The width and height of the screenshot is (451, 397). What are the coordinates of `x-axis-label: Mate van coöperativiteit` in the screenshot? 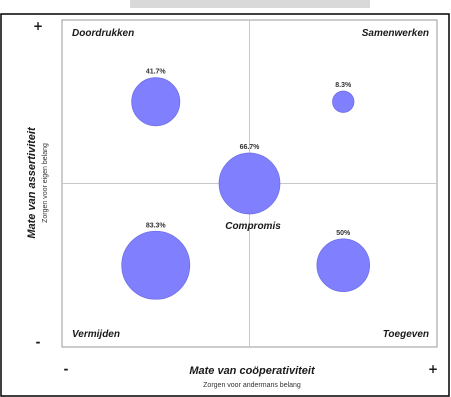 It's located at (252, 371).